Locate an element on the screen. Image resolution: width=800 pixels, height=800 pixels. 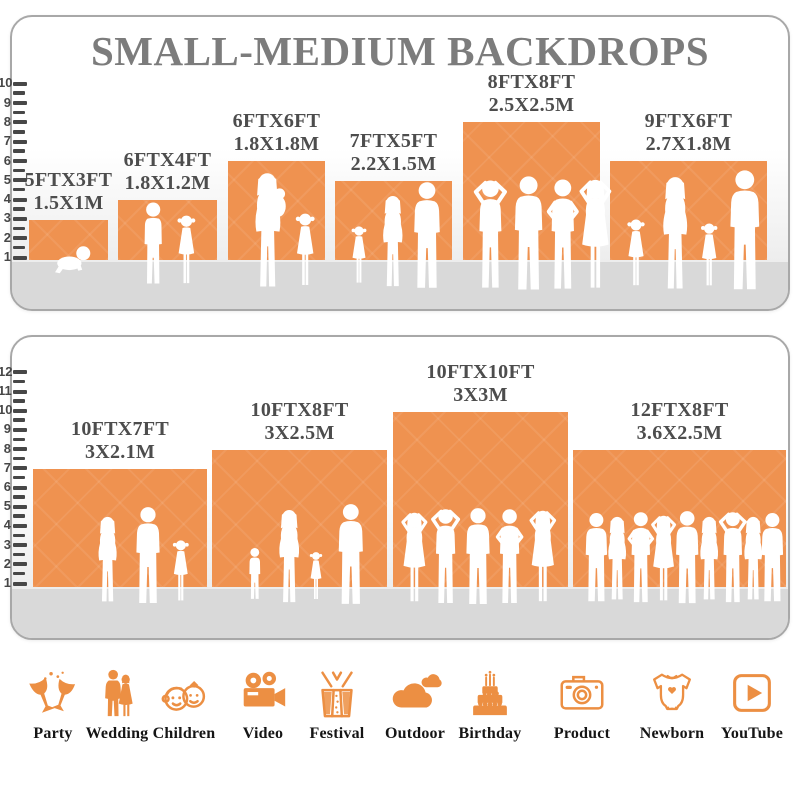
person-silhouette-baby is located at coordinates (71, 259).